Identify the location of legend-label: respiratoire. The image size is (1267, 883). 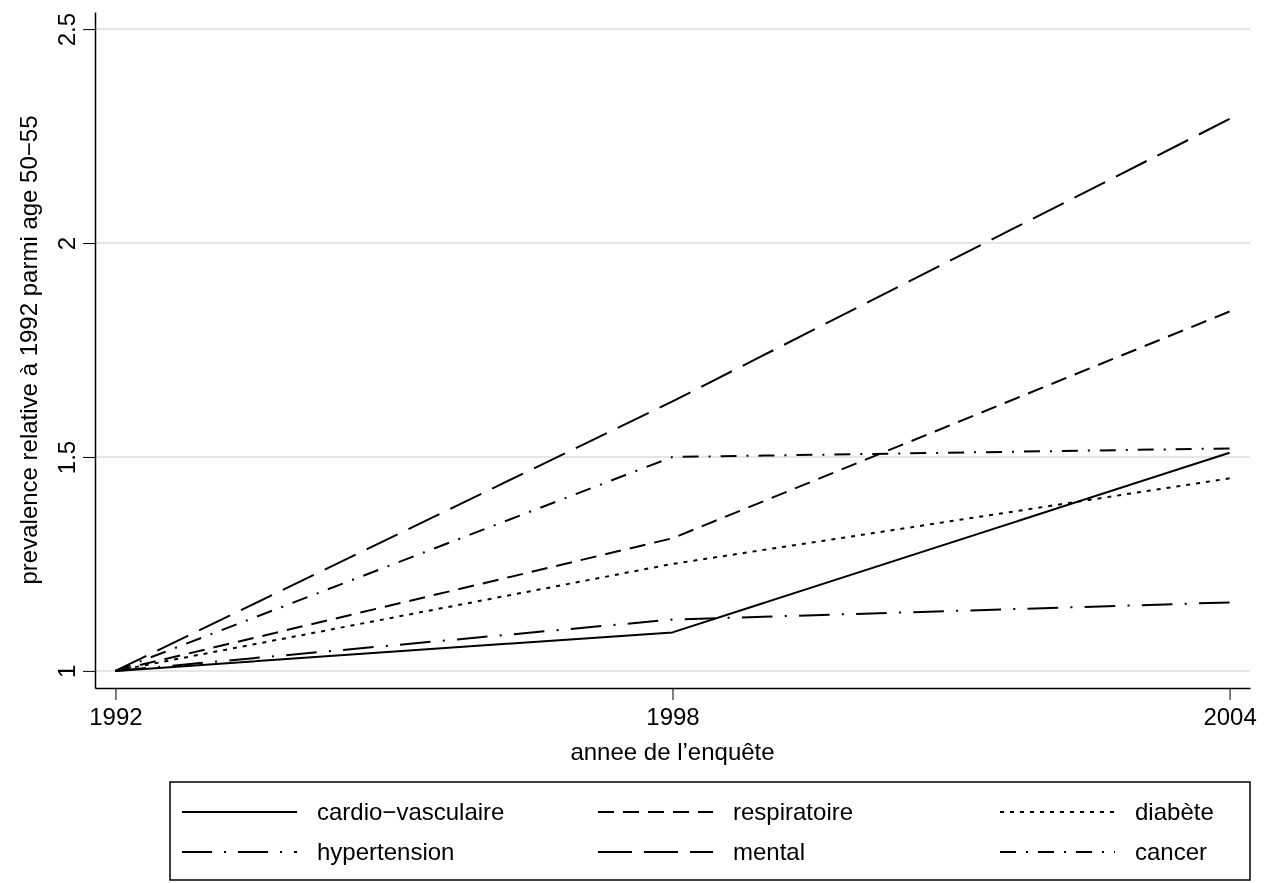
(793, 812).